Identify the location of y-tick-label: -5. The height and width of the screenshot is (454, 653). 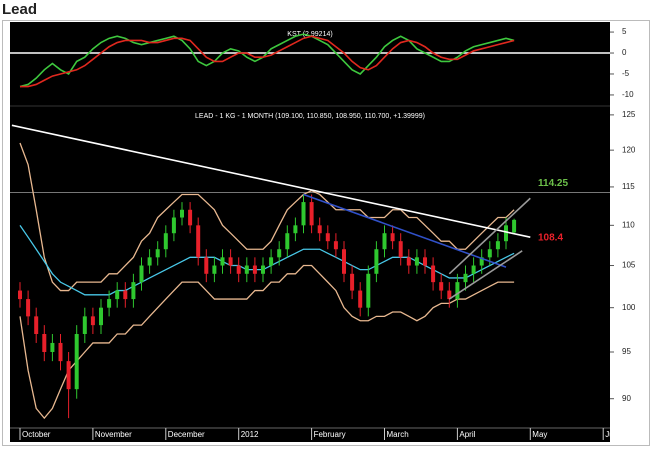
(626, 73).